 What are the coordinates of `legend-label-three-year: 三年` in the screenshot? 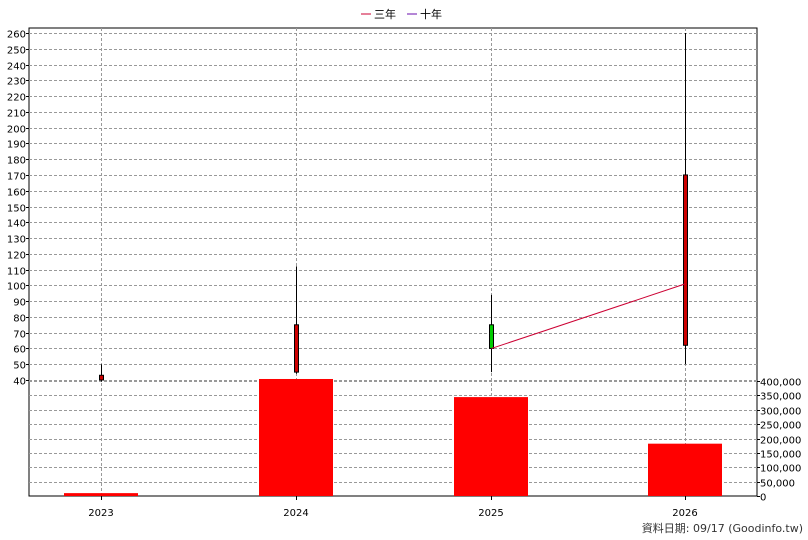 It's located at (385, 14).